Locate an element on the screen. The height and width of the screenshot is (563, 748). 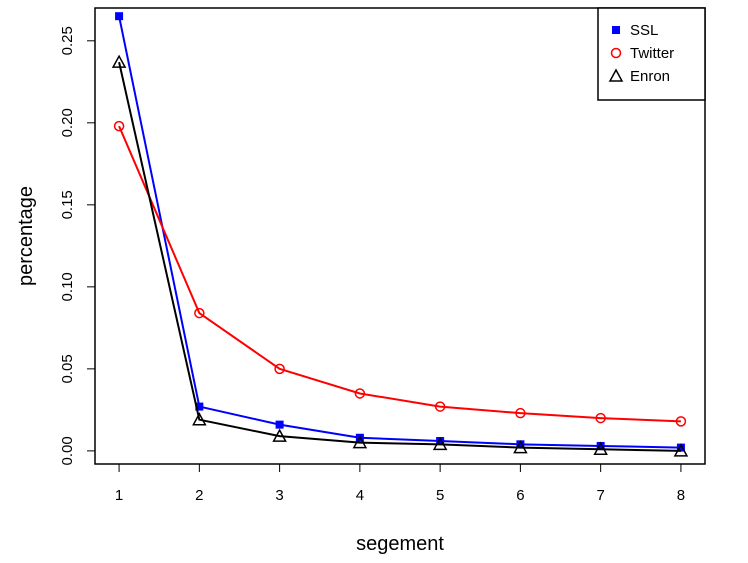
legend: SSL Twitter Enron is located at coordinates (651, 54).